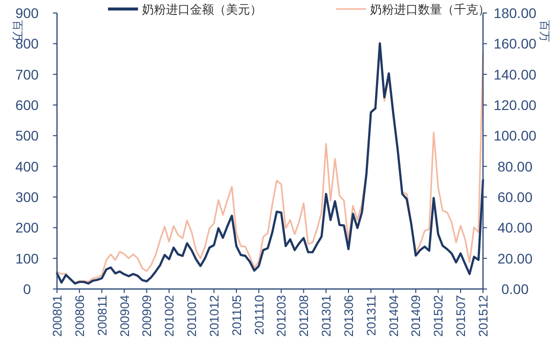 The image size is (555, 338). I want to click on y2tick: 120.00, so click(515, 105).